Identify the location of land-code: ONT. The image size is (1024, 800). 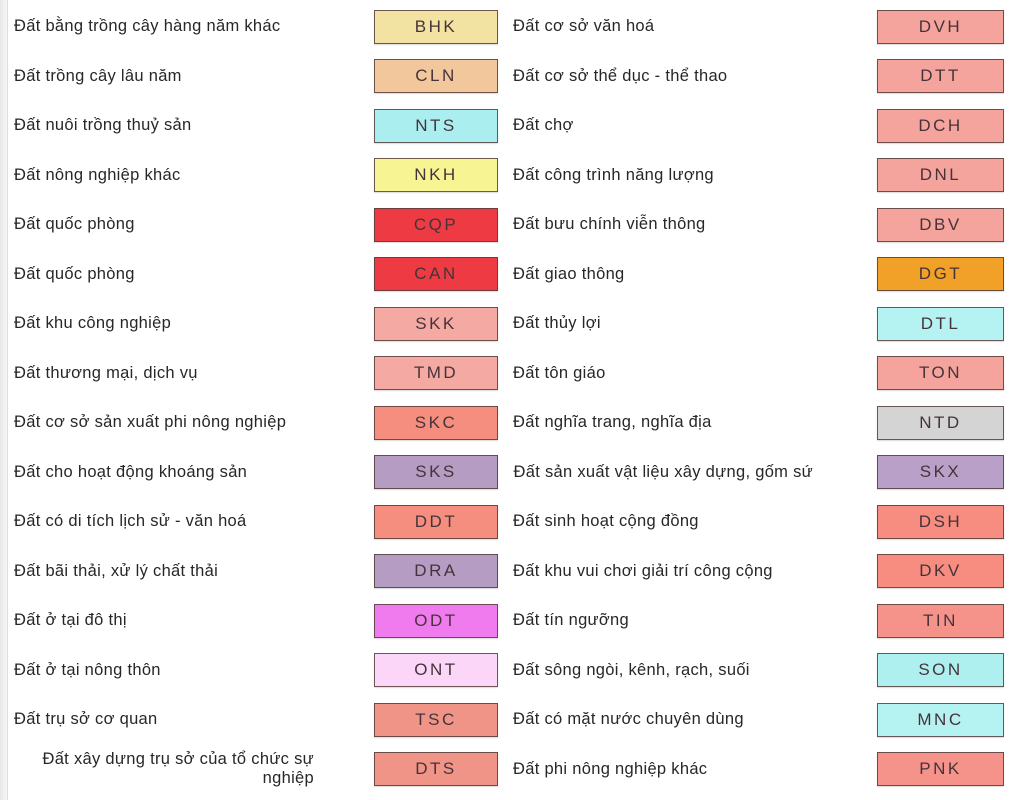
(436, 670).